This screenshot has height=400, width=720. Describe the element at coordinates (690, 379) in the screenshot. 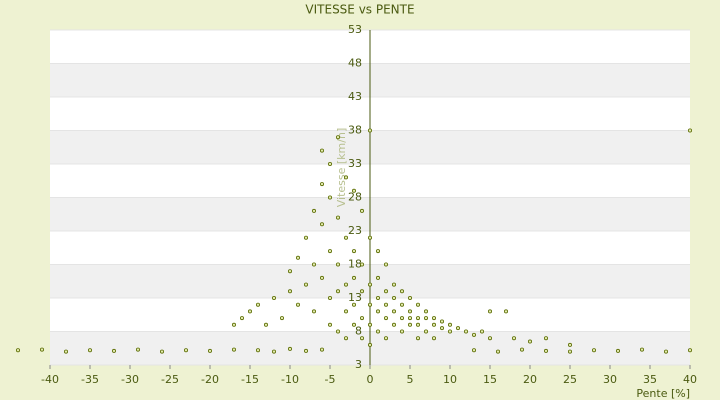

I see `x-tick-label: 40` at that location.